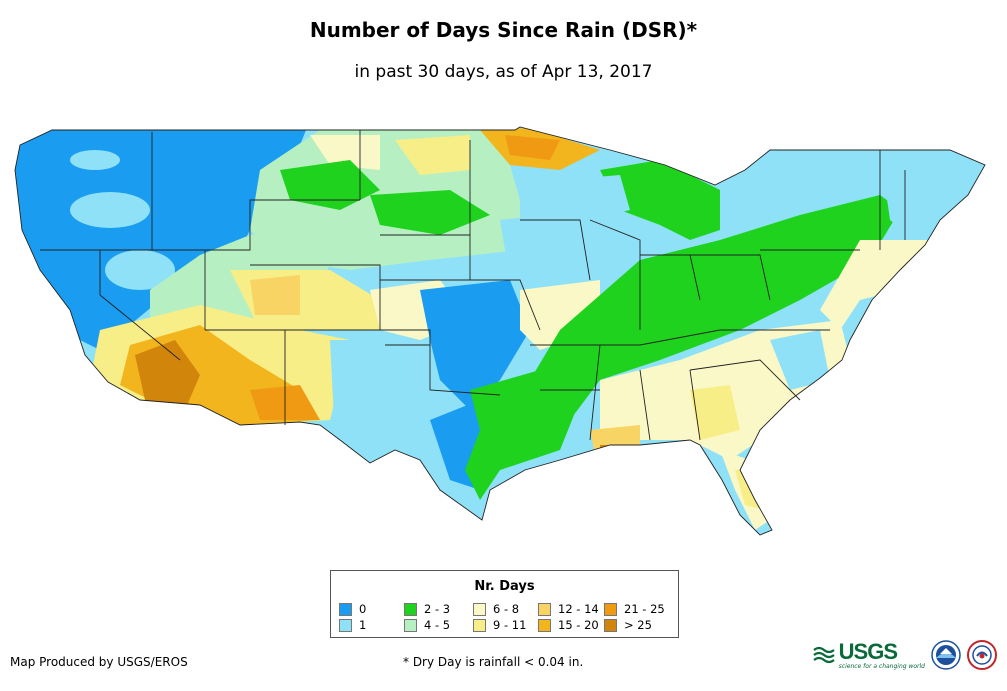  What do you see at coordinates (363, 625) in the screenshot?
I see `legend-label: 1` at bounding box center [363, 625].